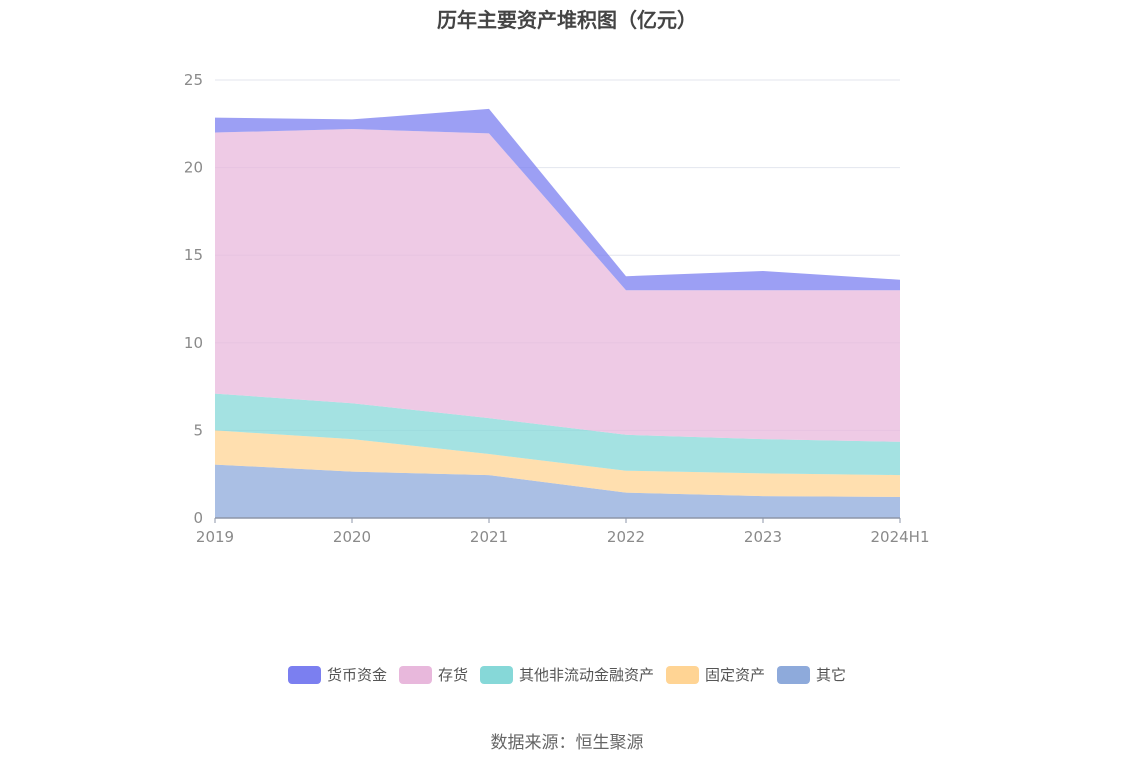 Image resolution: width=1134 pixels, height=766 pixels. What do you see at coordinates (900, 537) in the screenshot?
I see `x-tick-label: 2024H1` at bounding box center [900, 537].